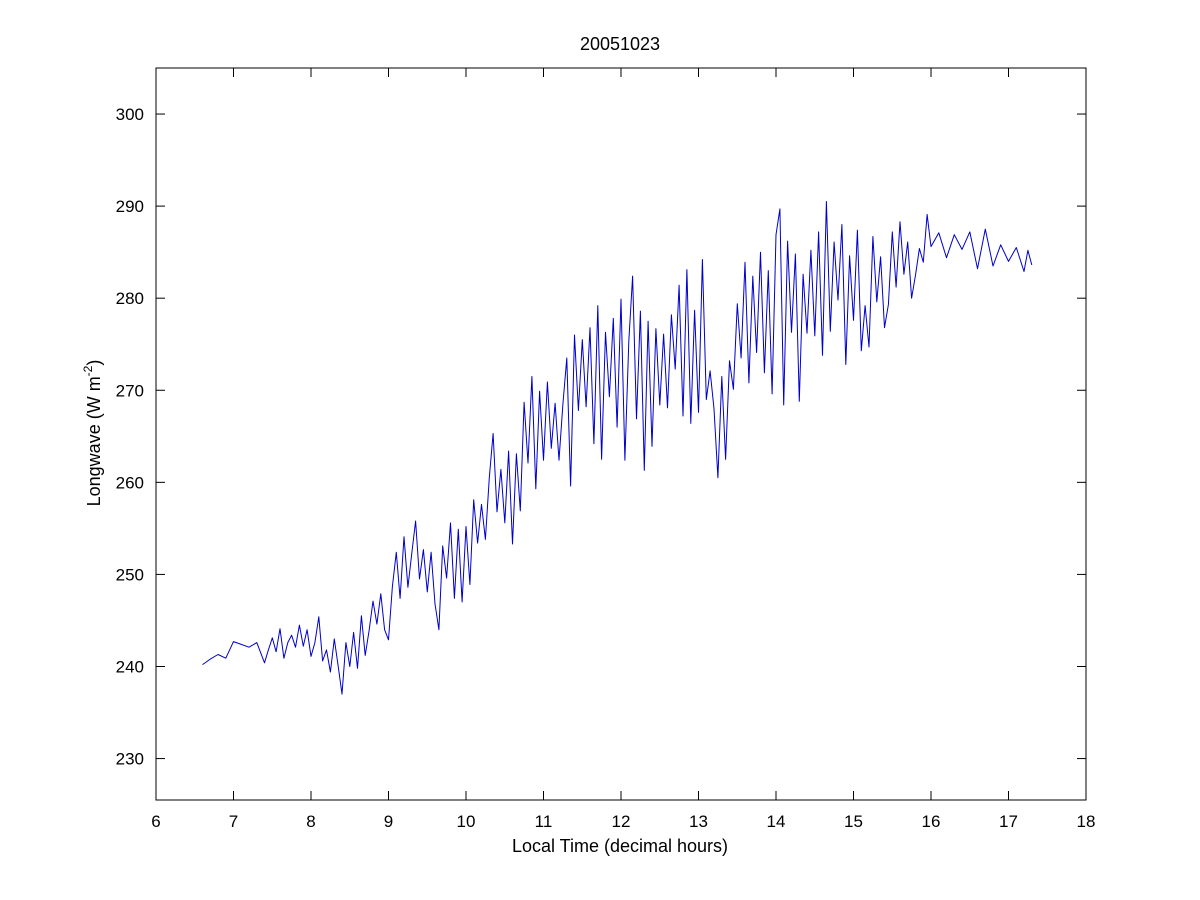 This screenshot has height=900, width=1200. I want to click on y-axis-label-suffix: ), so click(94, 363).